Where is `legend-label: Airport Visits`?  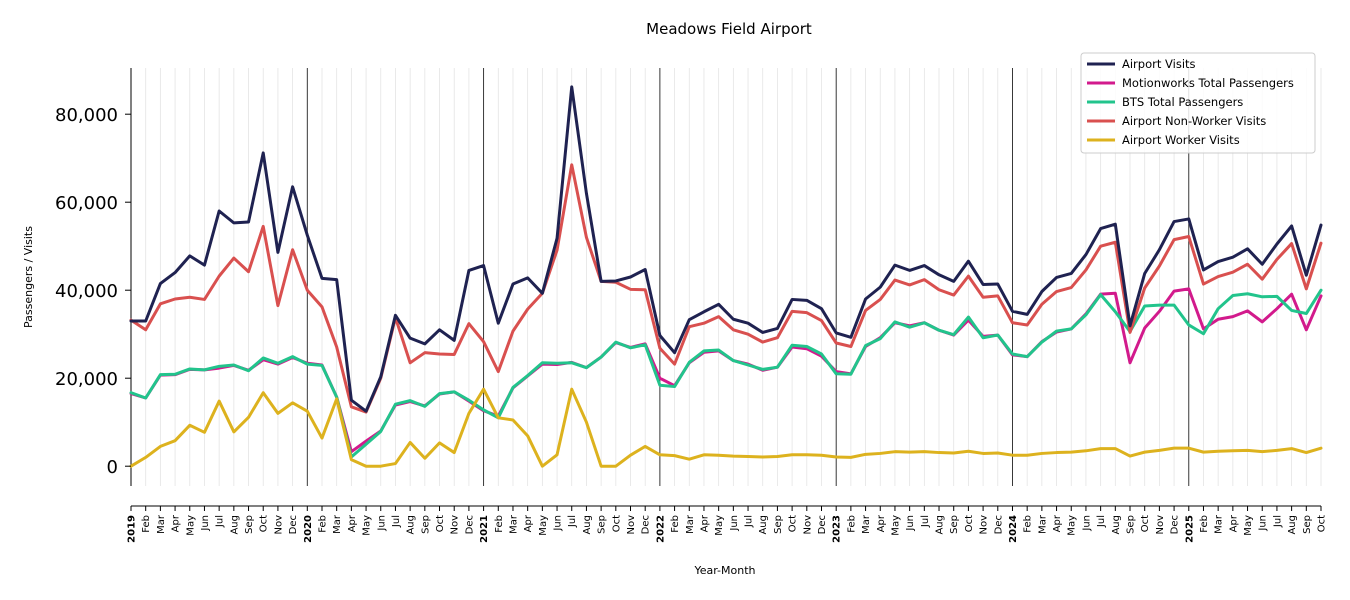 legend-label: Airport Visits is located at coordinates (1159, 64).